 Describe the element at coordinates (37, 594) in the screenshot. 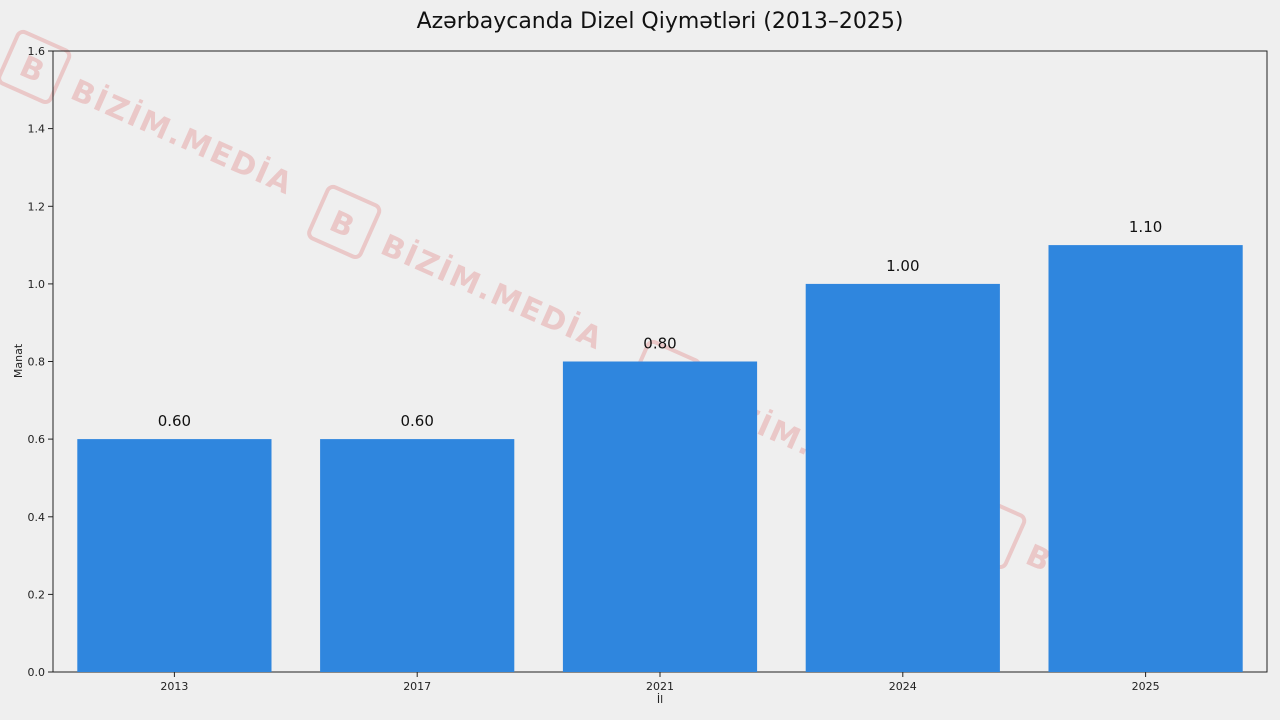

I see `y-tick-label-0.2: 0.2` at that location.